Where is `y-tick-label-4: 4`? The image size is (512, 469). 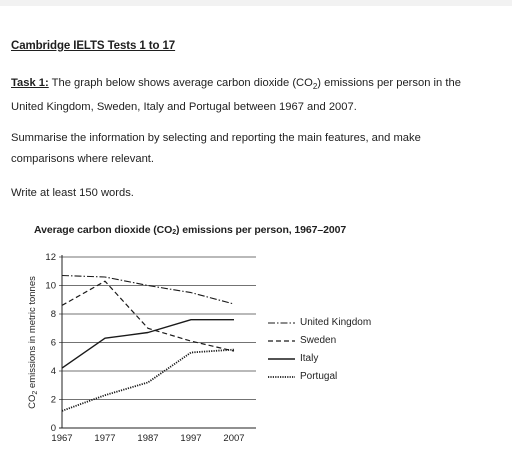
y-tick-label-4: 4 is located at coordinates (53, 371).